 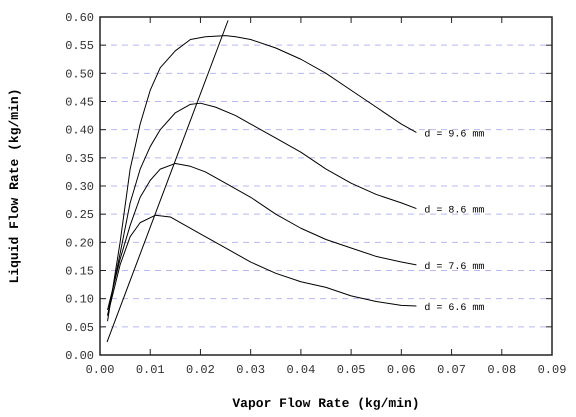 I want to click on x-tick-label: 0.02, so click(x=200, y=370).